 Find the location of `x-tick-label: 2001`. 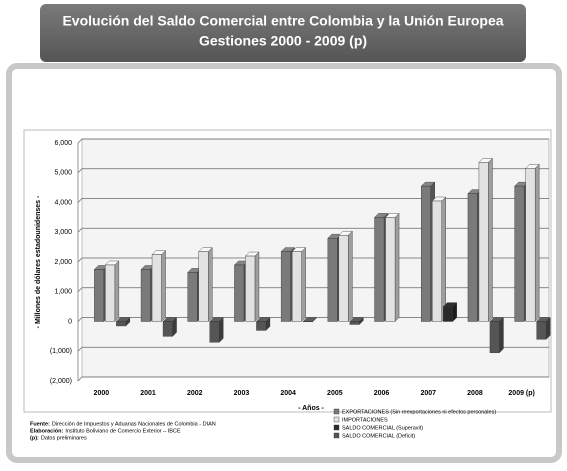

x-tick-label: 2001 is located at coordinates (148, 393).